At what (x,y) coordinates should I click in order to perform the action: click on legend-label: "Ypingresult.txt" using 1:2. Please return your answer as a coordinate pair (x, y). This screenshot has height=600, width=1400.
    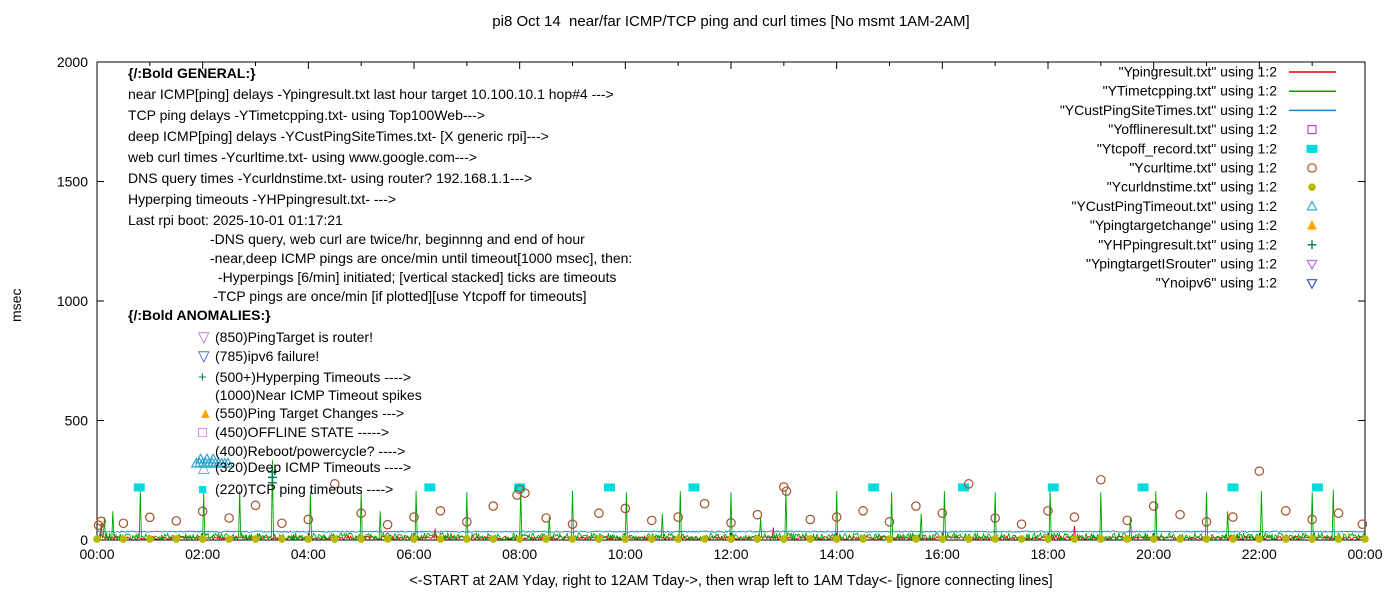
    Looking at the image, I should click on (1198, 72).